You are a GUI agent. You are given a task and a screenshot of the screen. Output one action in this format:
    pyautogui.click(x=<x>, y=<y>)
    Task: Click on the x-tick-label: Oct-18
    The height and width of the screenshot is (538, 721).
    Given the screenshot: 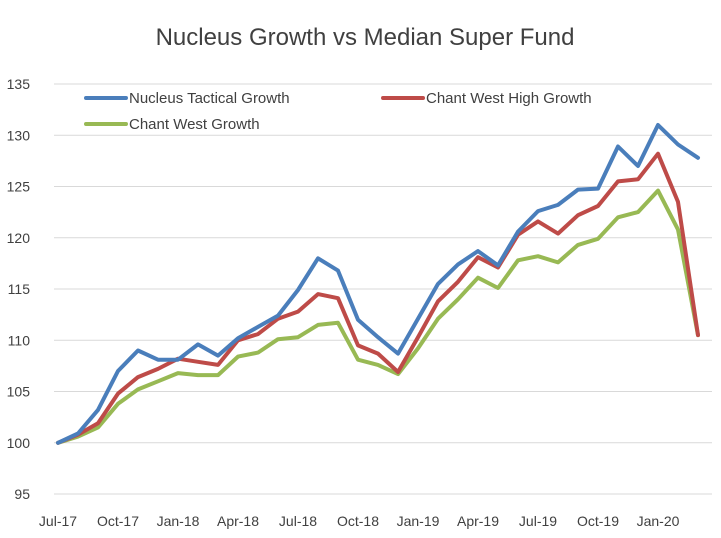 What is the action you would take?
    pyautogui.click(x=358, y=521)
    